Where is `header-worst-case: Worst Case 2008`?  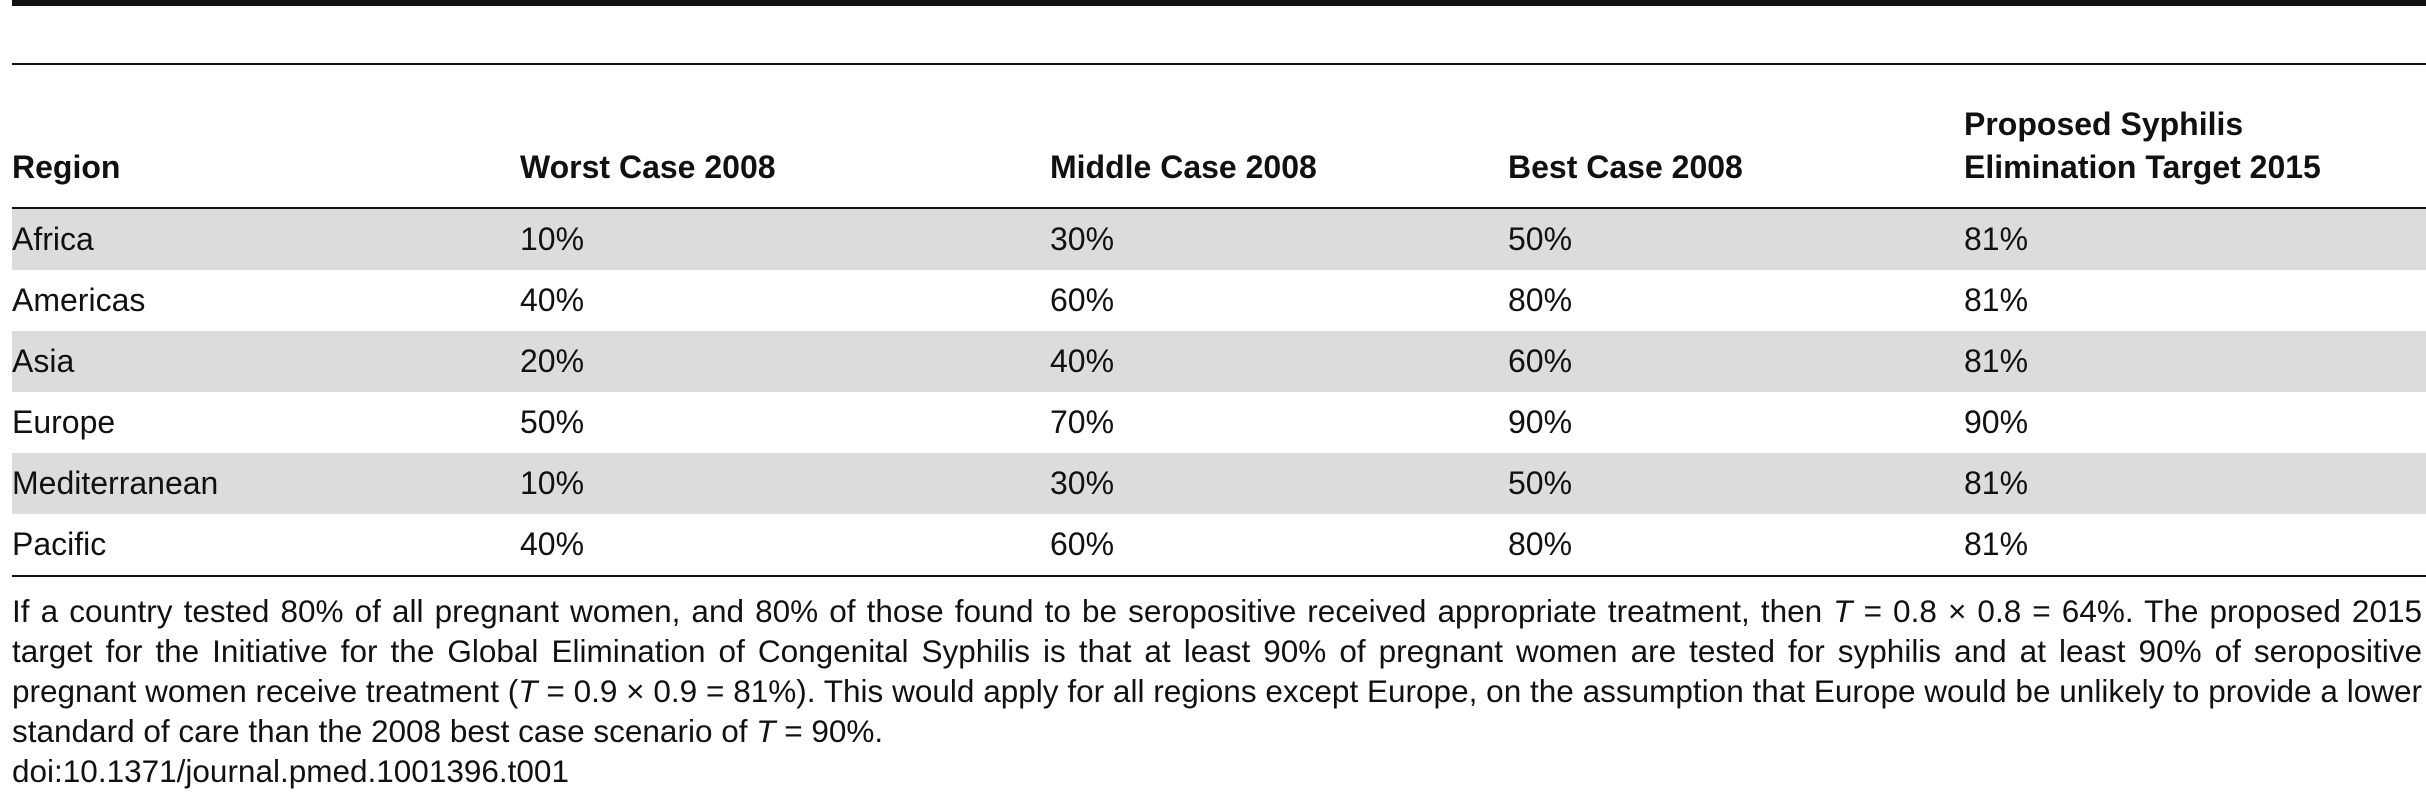 header-worst-case: Worst Case 2008 is located at coordinates (785, 137).